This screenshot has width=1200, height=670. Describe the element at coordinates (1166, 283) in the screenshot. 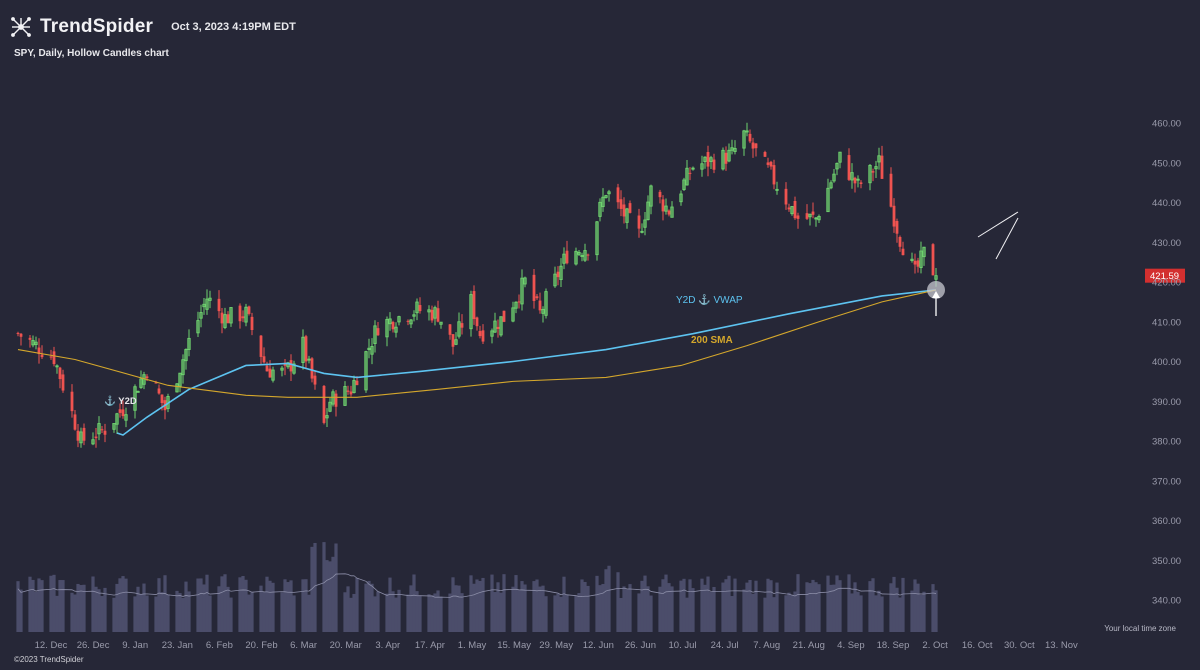

I see `y-tick-label: 420.00` at that location.